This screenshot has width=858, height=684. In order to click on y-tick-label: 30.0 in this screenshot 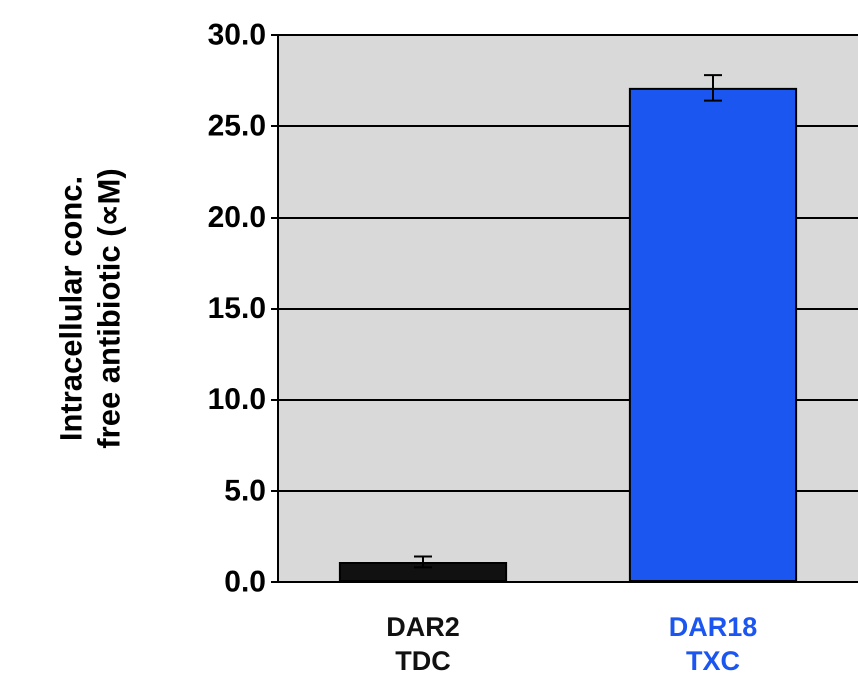, I will do `click(237, 35)`.